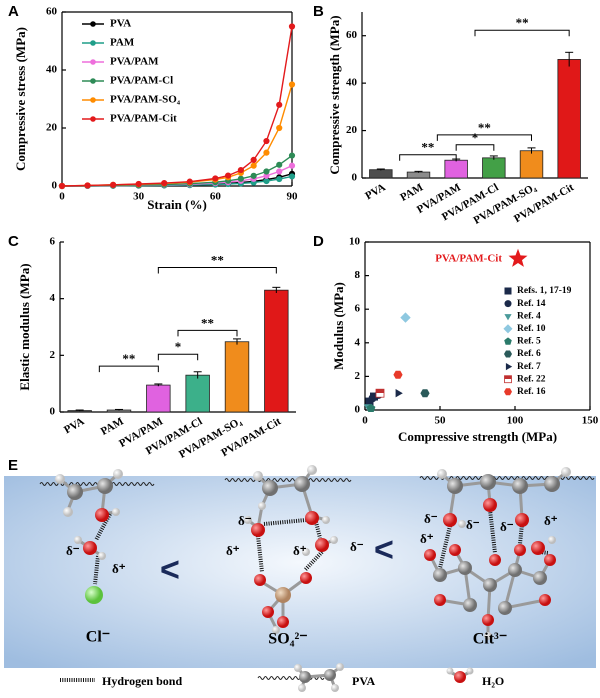 The height and width of the screenshot is (698, 600). I want to click on highlight-label: PVA/PAM-Cit, so click(468, 258).